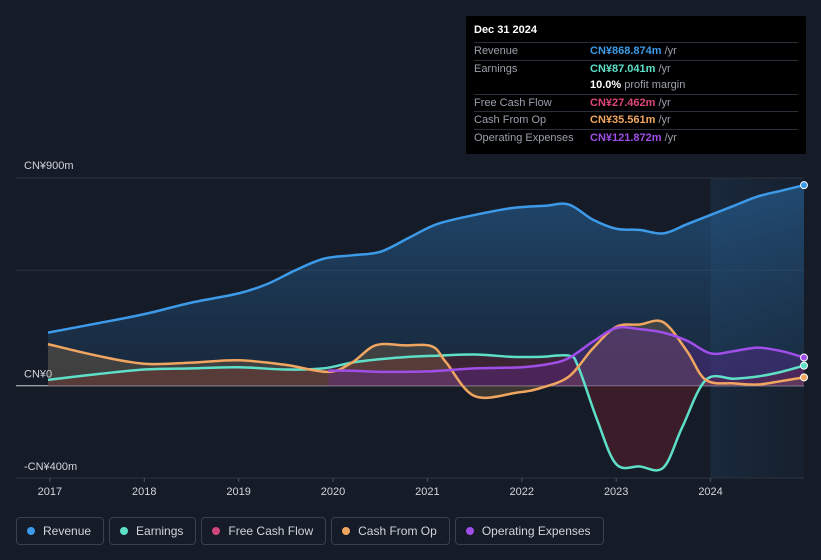 This screenshot has width=821, height=560. I want to click on legend-item-cash-from-op: Cash From Op, so click(390, 531).